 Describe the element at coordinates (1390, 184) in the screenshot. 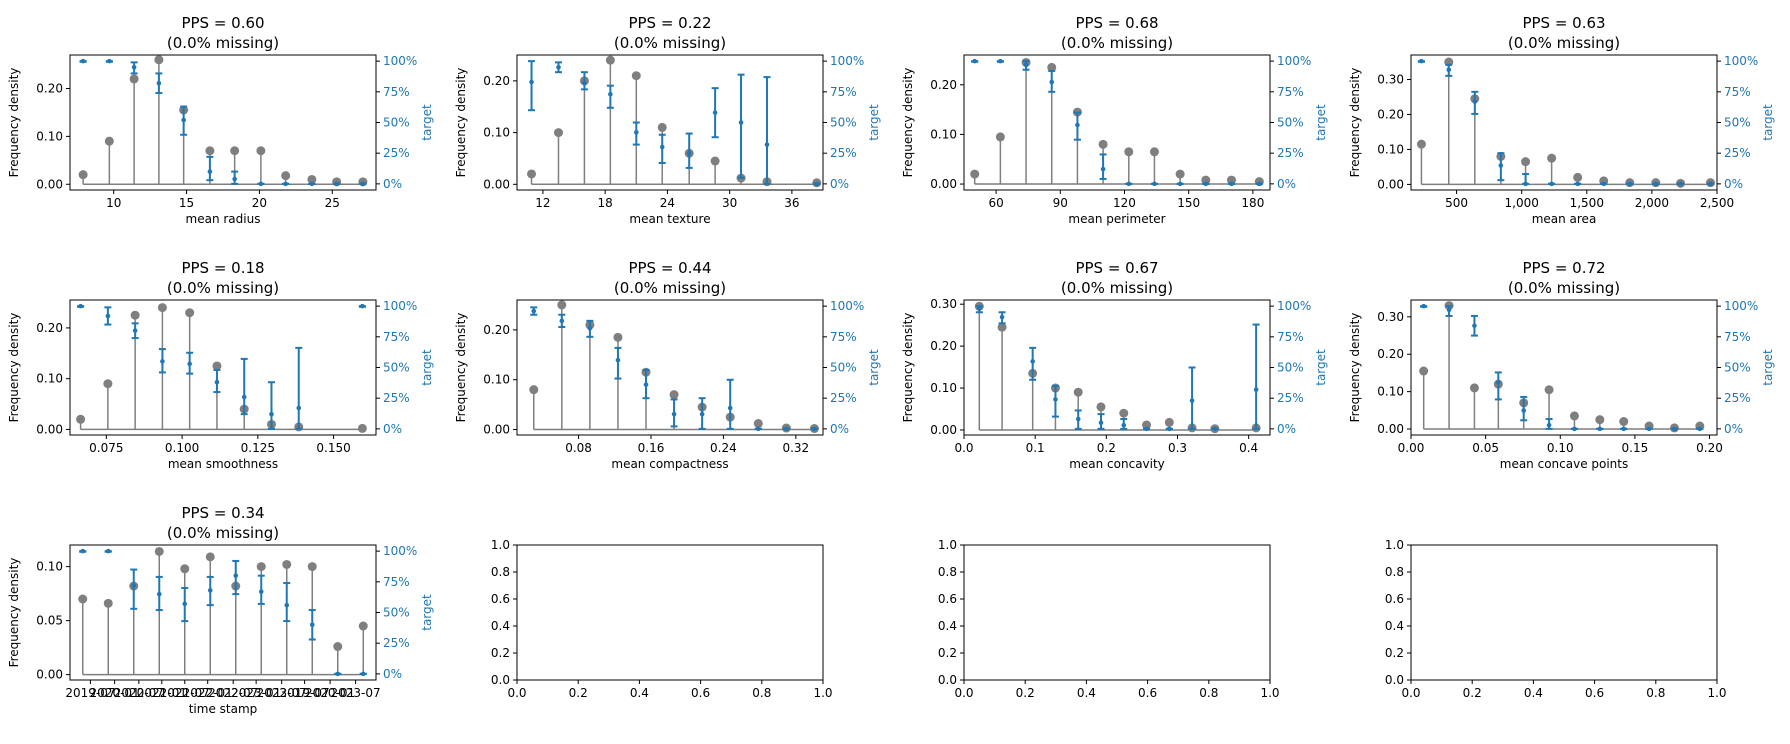

I see `y-tick-label: 0.00` at that location.